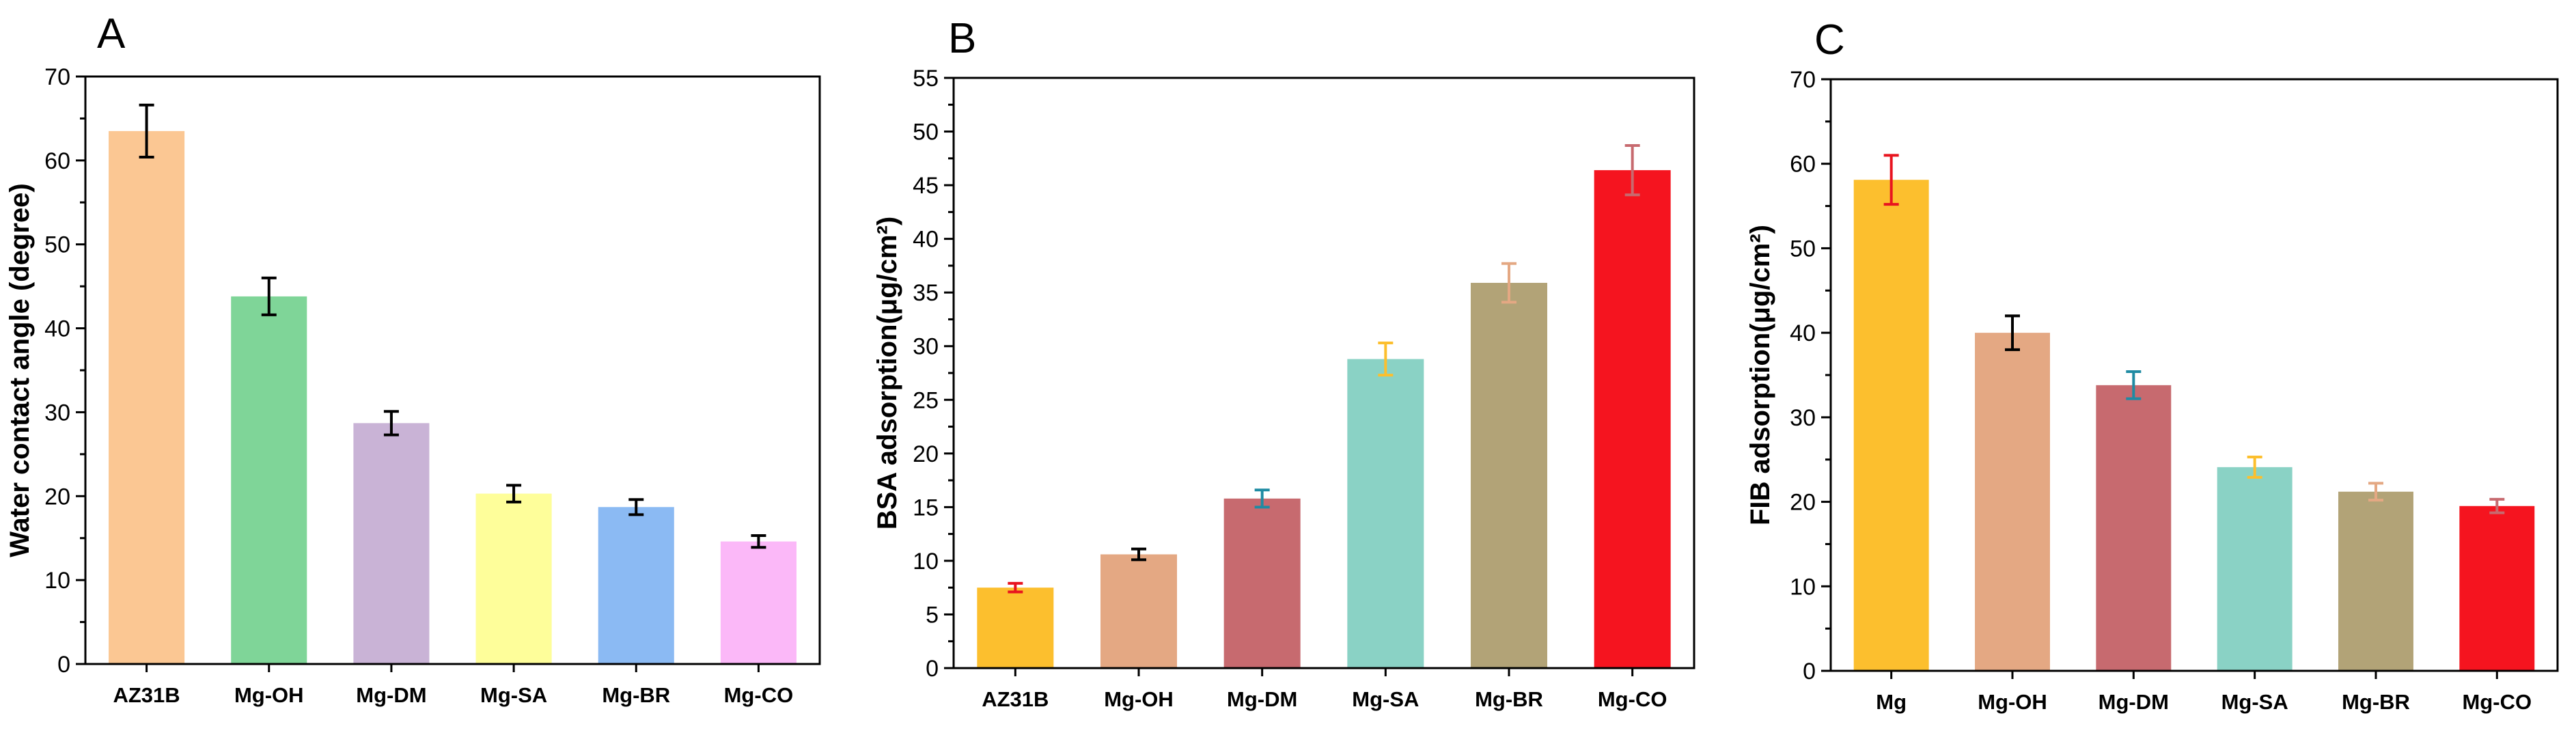 This screenshot has width=2576, height=733. I want to click on y-tick-label: 35, so click(926, 293).